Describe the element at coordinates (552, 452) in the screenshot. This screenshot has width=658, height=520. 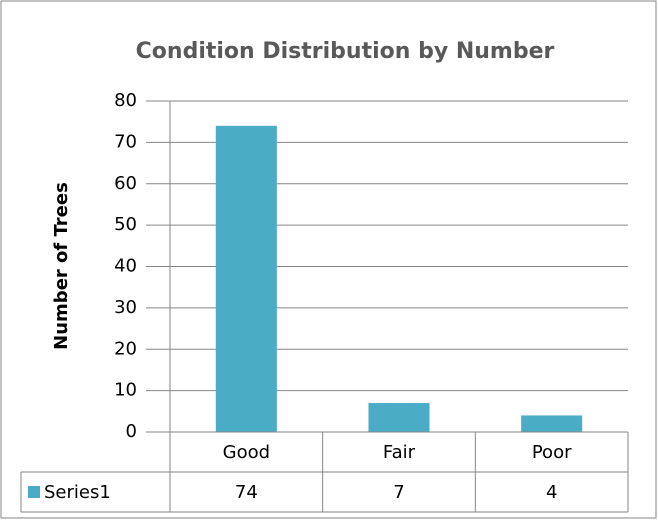
I see `x-tick-label: Poor` at that location.